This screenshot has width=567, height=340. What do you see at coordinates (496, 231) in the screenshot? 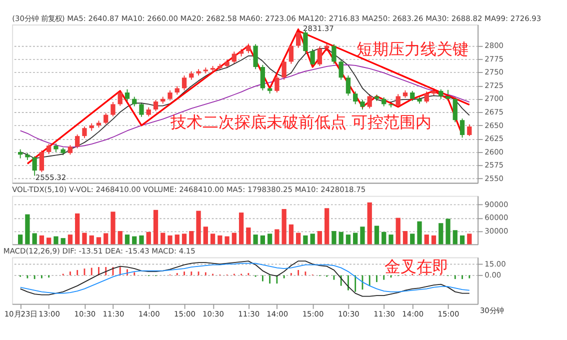
I see `y-tick-label: 30000` at bounding box center [496, 231].